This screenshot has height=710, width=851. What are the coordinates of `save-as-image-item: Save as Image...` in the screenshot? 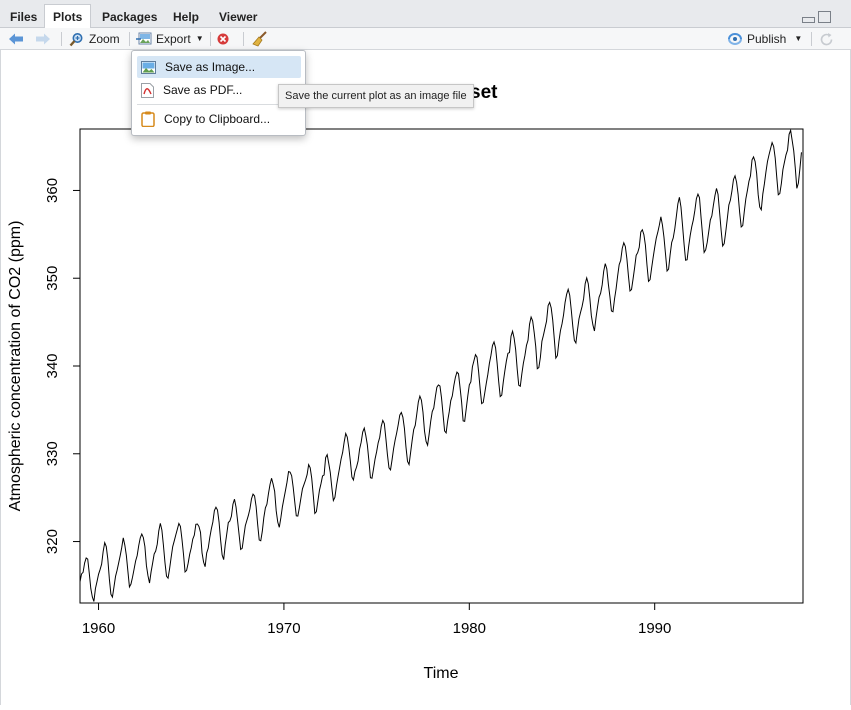 It's located at (219, 67).